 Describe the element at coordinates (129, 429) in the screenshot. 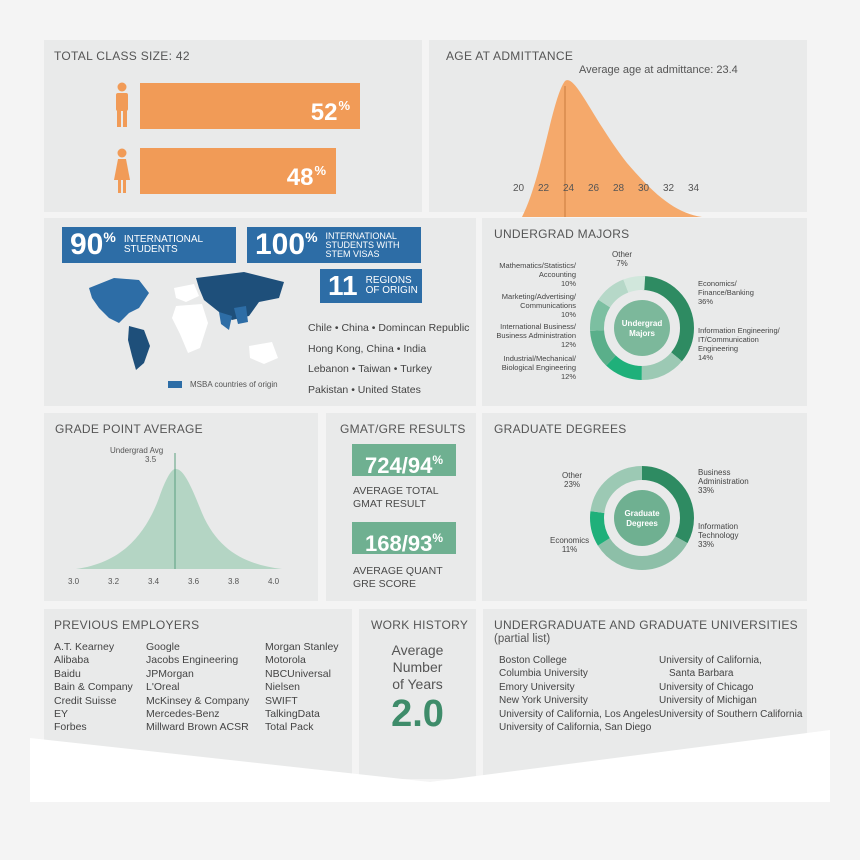

I see `gpa-title: GRADE POINT AVERAGE` at that location.